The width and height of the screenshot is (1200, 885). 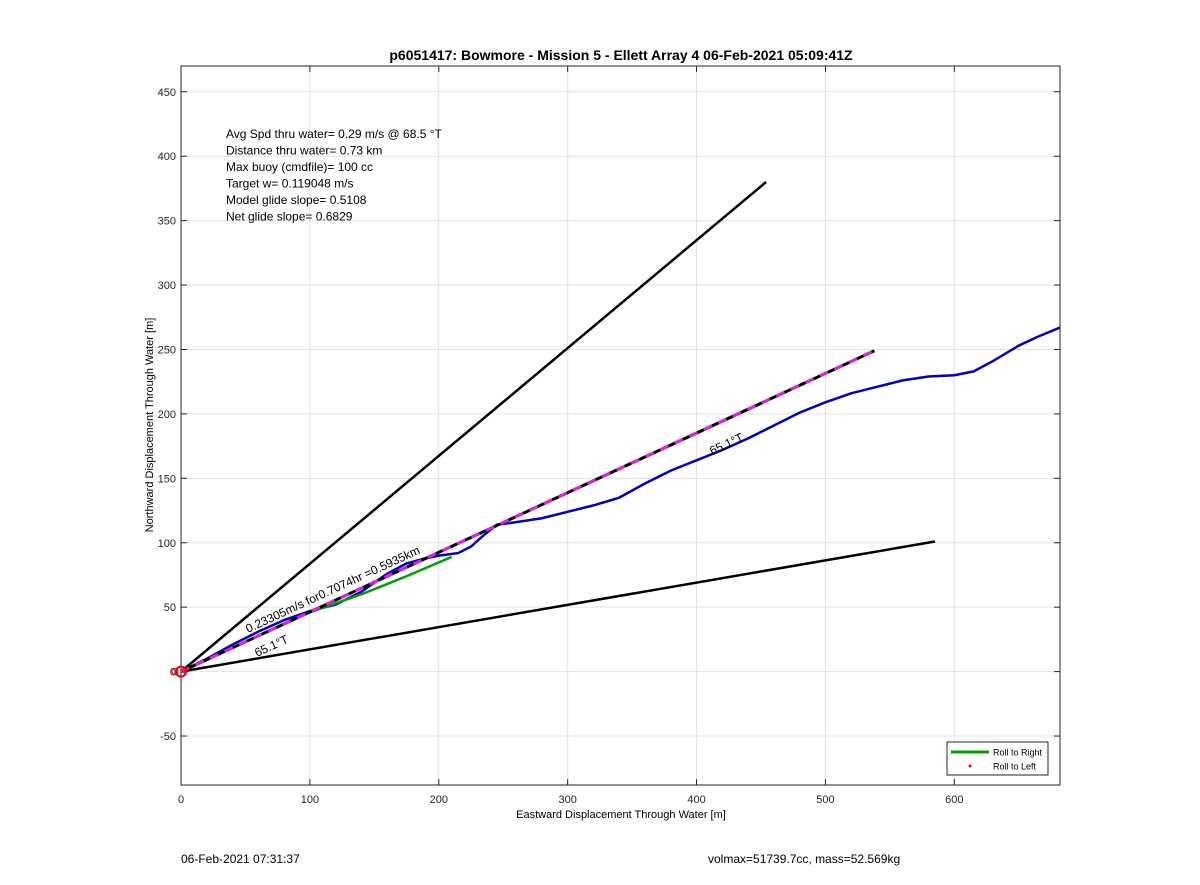 What do you see at coordinates (167, 222) in the screenshot?
I see `y-tick-label: 350` at bounding box center [167, 222].